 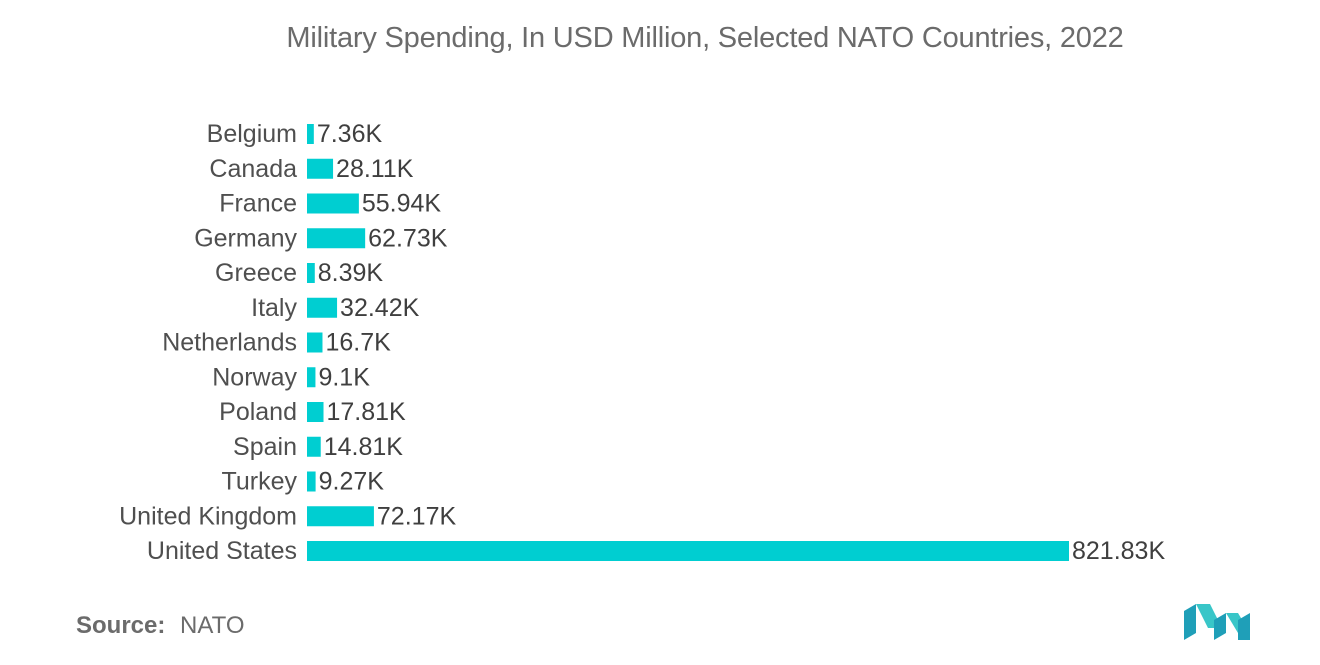 What do you see at coordinates (311, 377) in the screenshot?
I see `bar-norway` at bounding box center [311, 377].